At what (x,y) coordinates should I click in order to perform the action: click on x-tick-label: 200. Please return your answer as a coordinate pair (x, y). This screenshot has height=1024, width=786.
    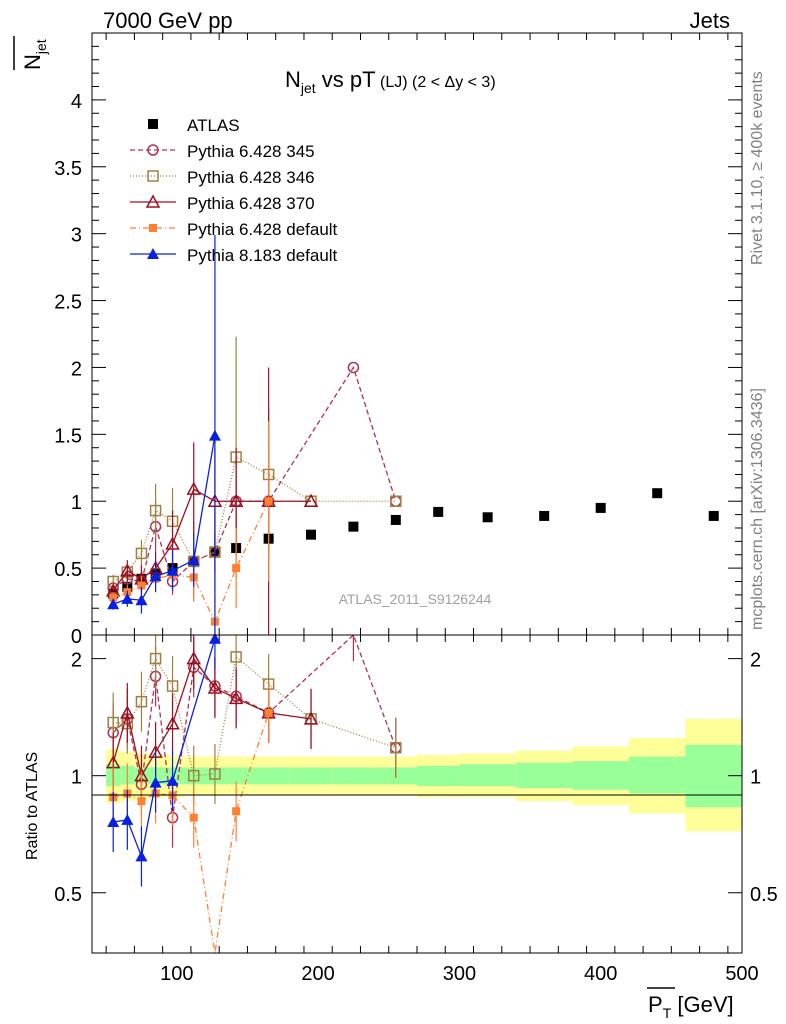
    Looking at the image, I should click on (317, 974).